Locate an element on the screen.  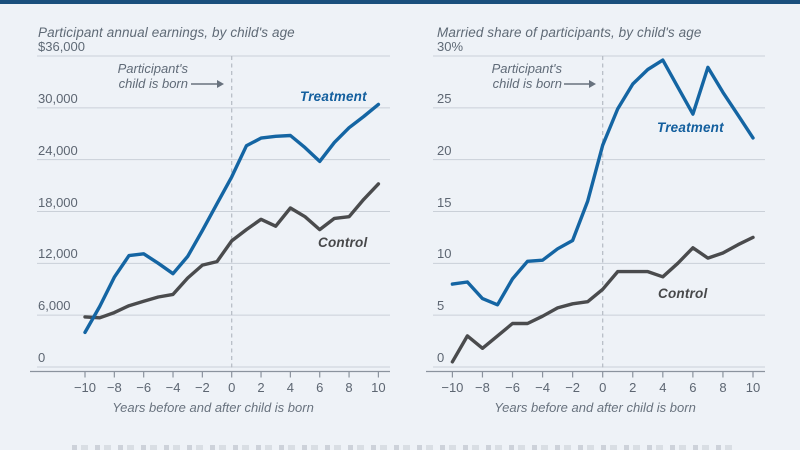
y-tick-label: 10 is located at coordinates (444, 254).